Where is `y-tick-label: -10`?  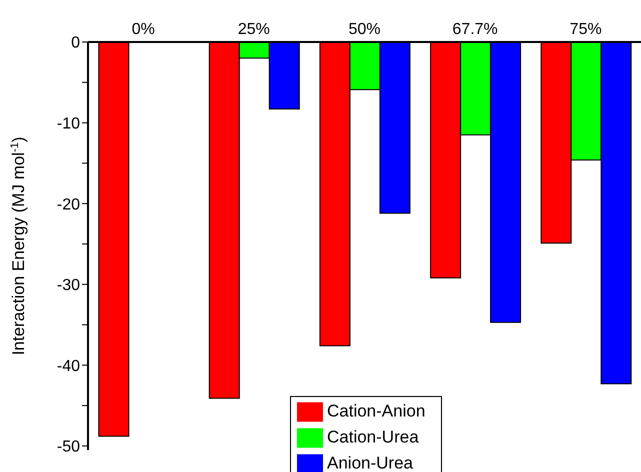 y-tick-label: -10 is located at coordinates (68, 123).